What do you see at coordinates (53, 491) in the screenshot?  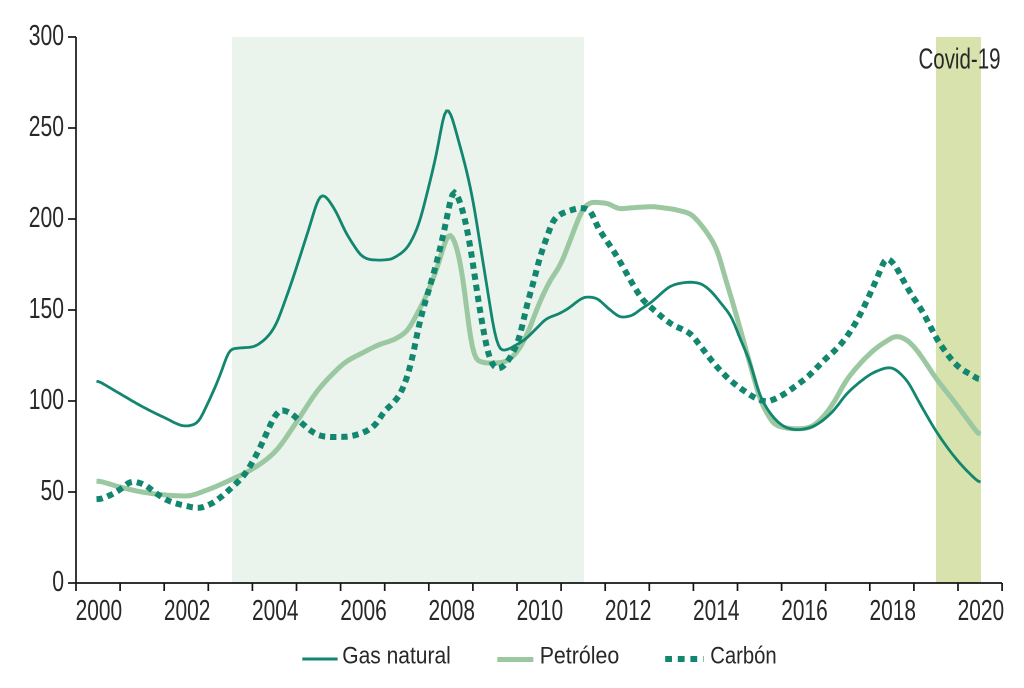 I see `svg-text: 50` at bounding box center [53, 491].